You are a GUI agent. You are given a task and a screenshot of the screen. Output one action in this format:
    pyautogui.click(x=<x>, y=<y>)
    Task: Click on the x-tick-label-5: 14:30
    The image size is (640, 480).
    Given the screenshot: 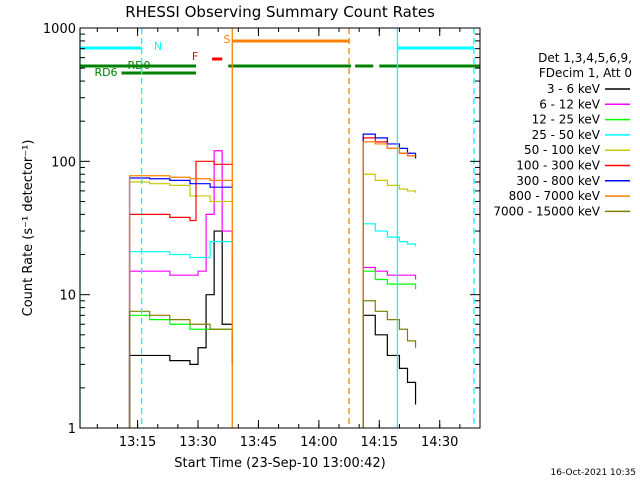 What is the action you would take?
    pyautogui.click(x=439, y=442)
    